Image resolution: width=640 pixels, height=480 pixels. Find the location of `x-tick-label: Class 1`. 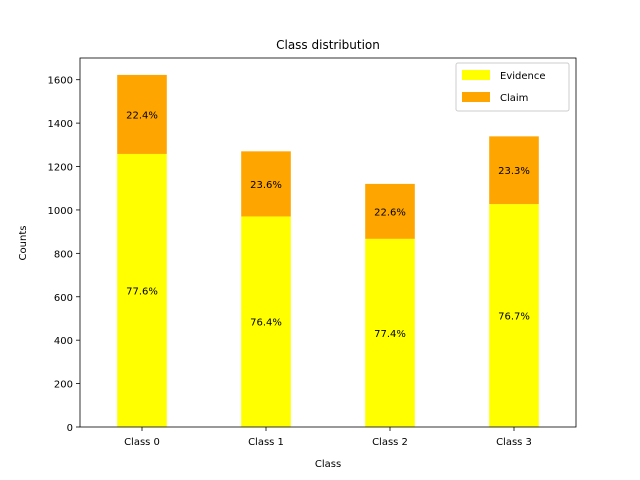

x-tick-label: Class 1 is located at coordinates (266, 442).